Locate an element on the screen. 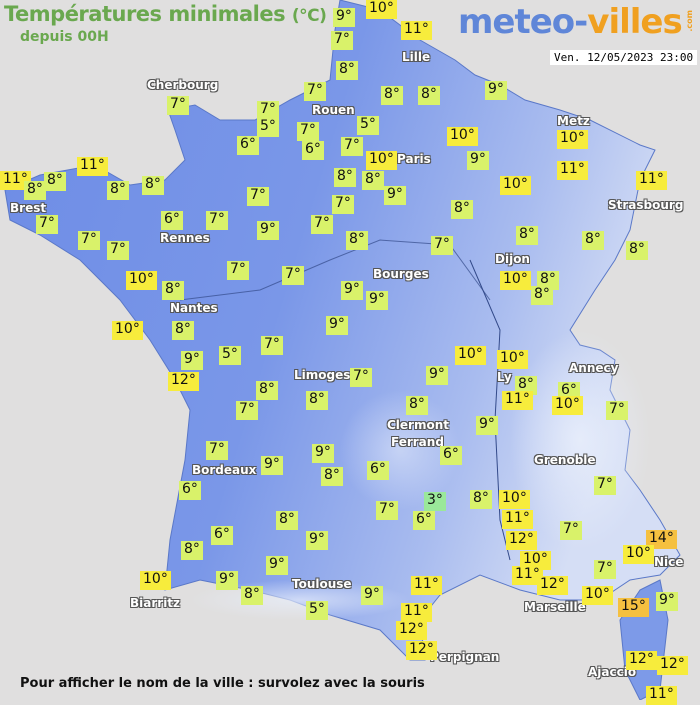  temperature-label: 3° is located at coordinates (435, 501).